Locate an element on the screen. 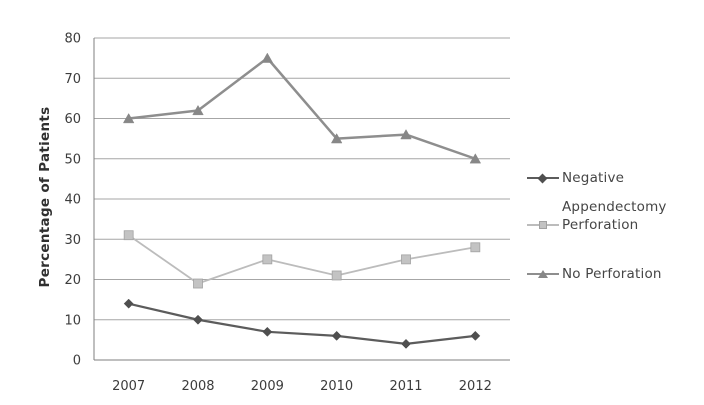 The image size is (704, 405). x-tick-label: 2008 is located at coordinates (197, 386).